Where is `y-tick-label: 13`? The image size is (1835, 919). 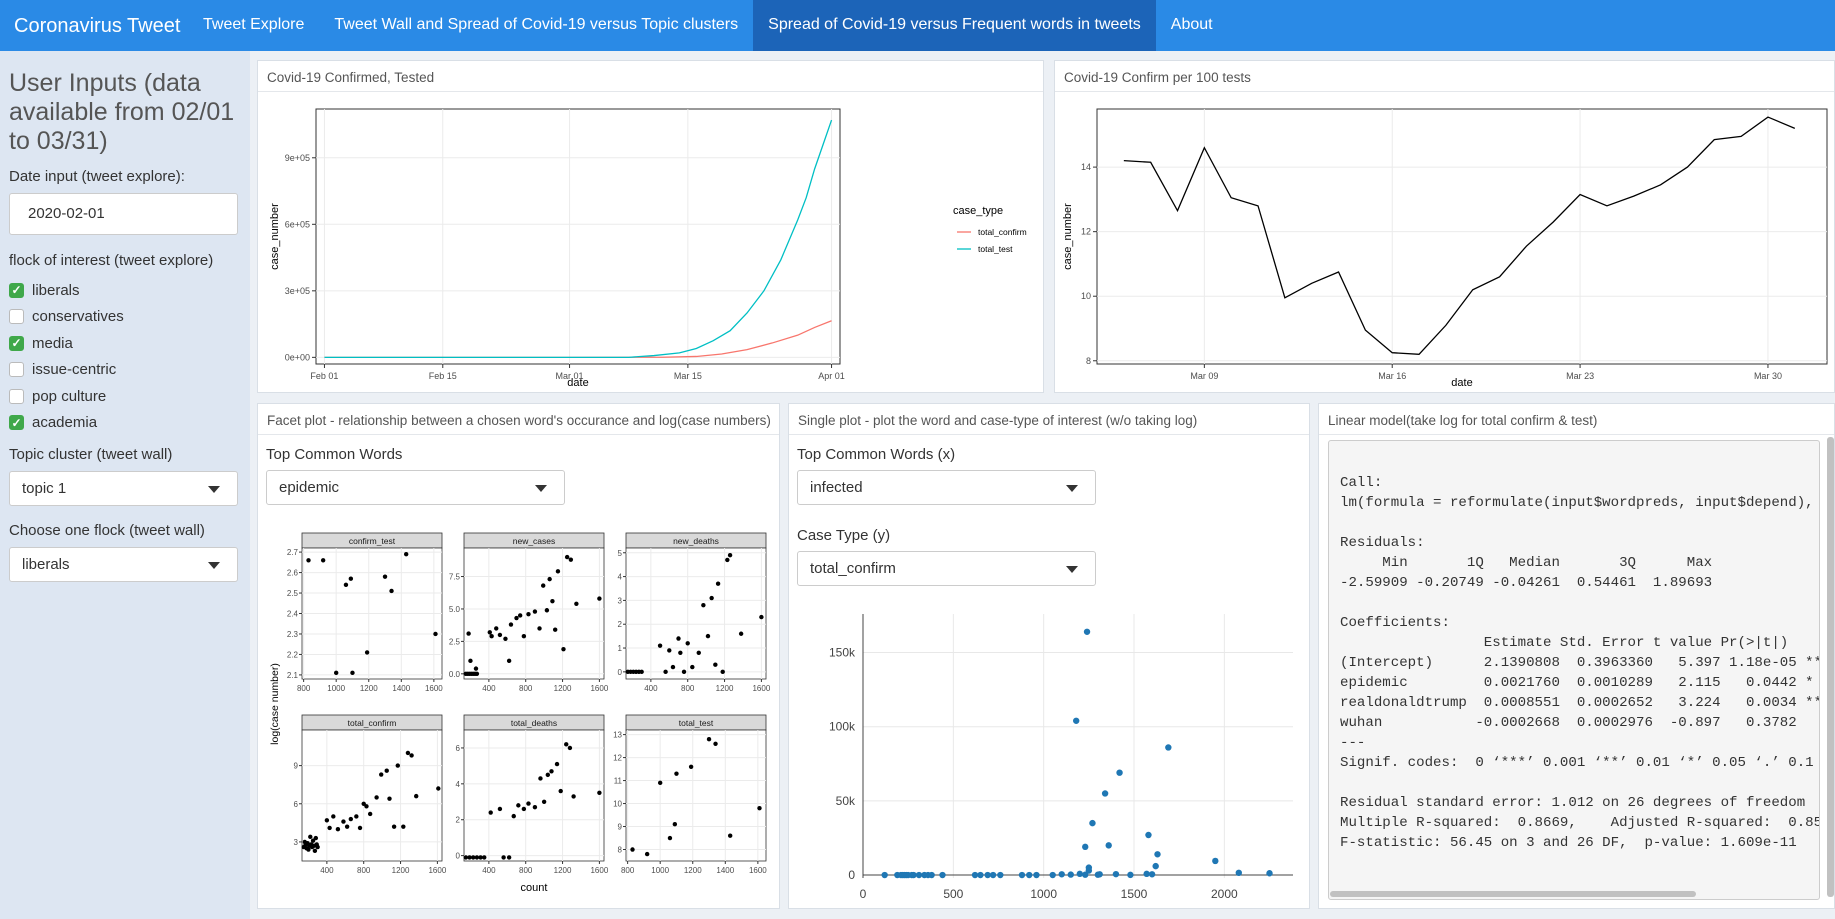
y-tick-label: 13 is located at coordinates (617, 735).